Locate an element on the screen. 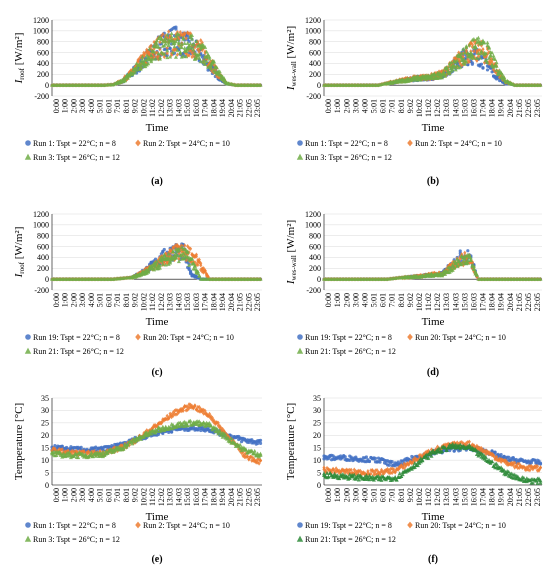 The image size is (550, 579). y-tick-label: 0 is located at coordinates (319, 85).